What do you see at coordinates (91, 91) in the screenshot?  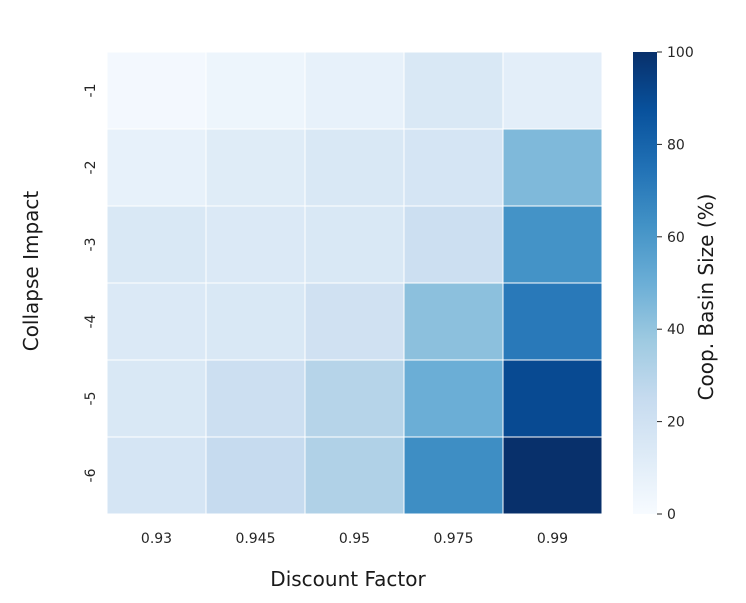 I see `y-tick-label: -1` at bounding box center [91, 91].